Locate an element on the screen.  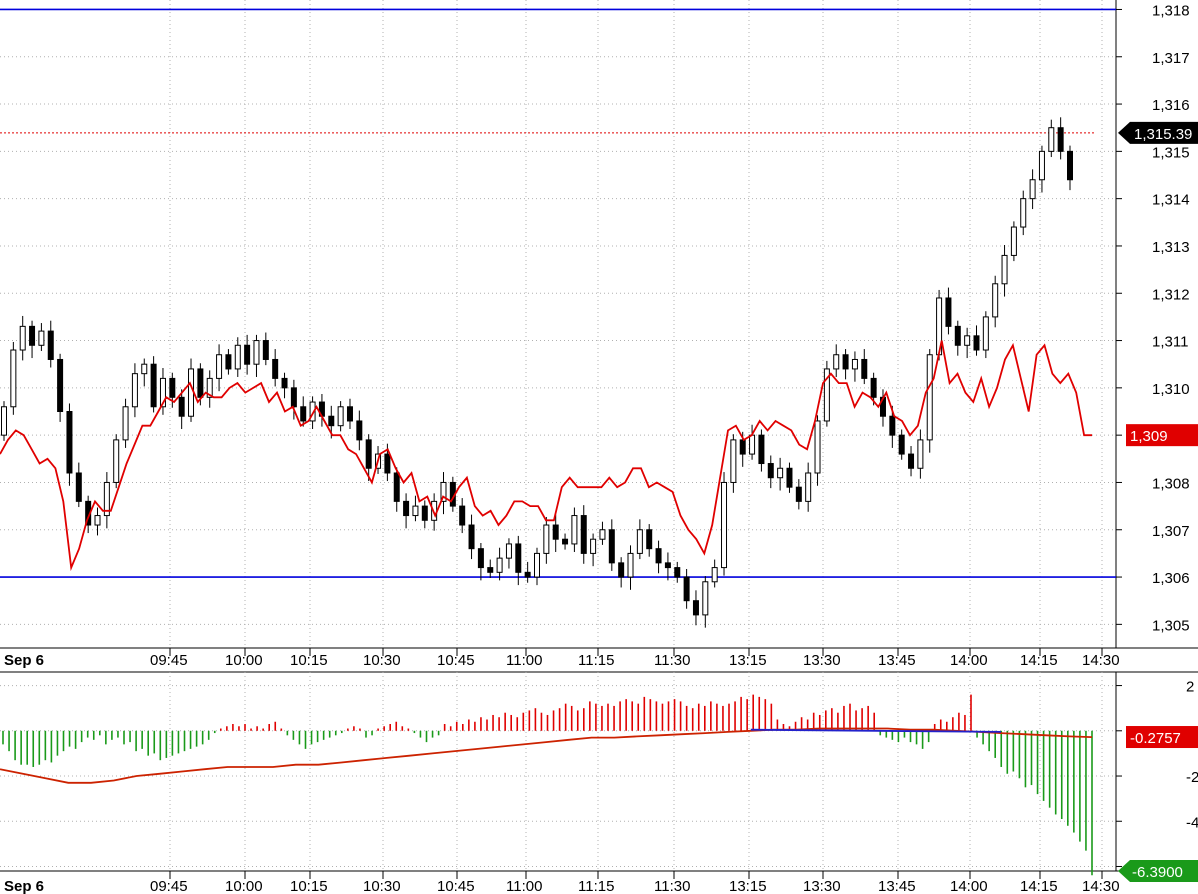
avg-line-tag is located at coordinates (1162, 435).